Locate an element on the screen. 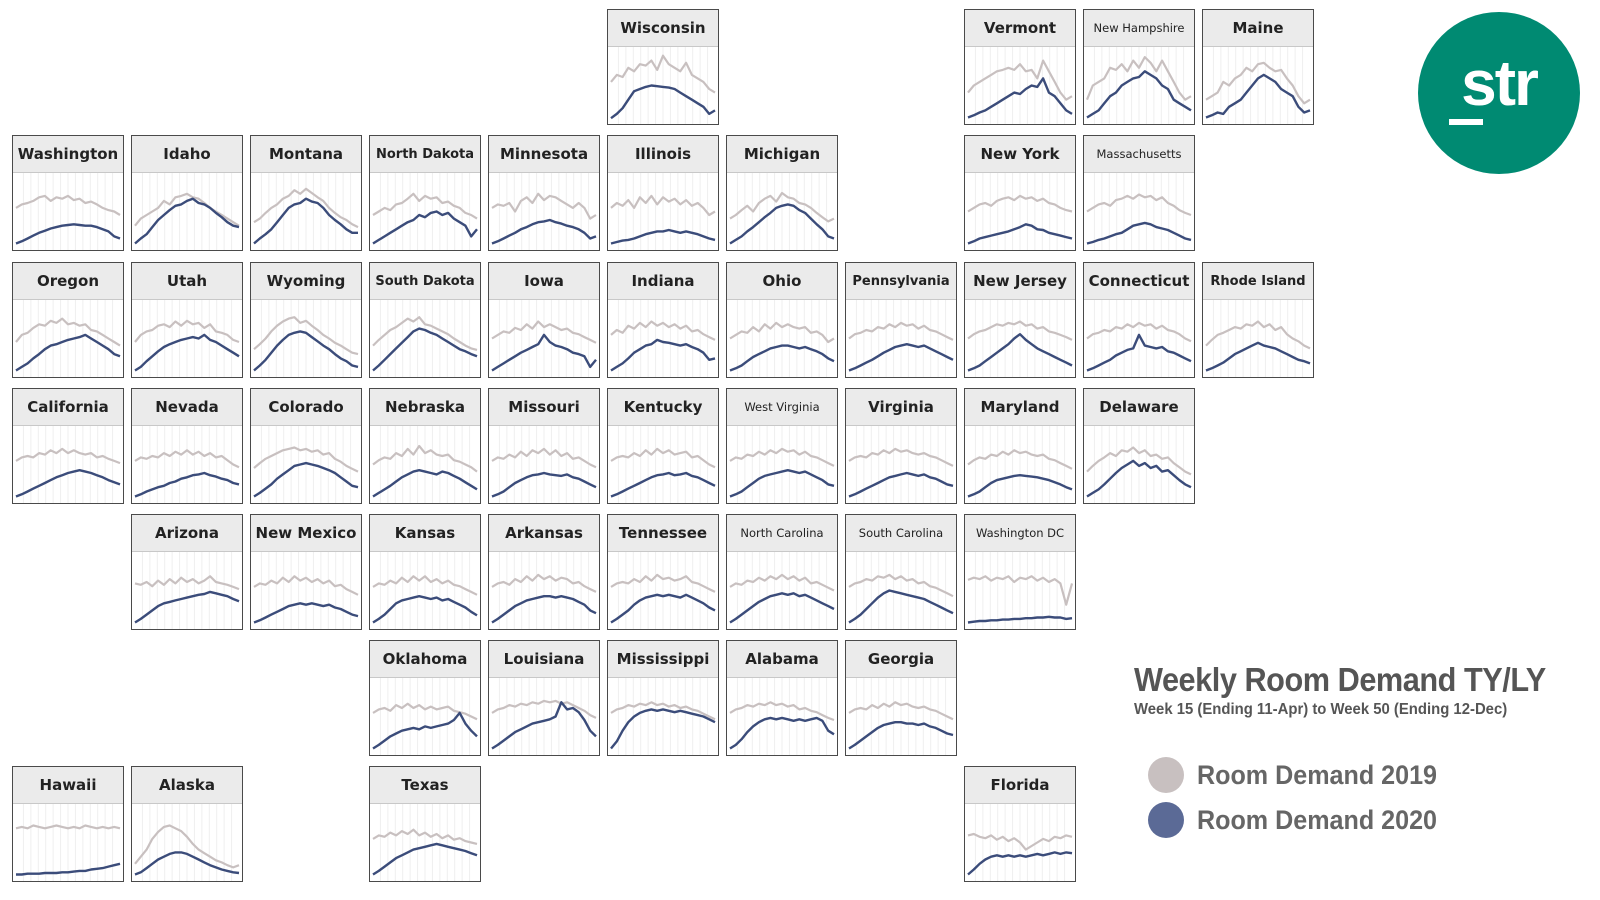  state-panel-wyoming: Wyoming is located at coordinates (306, 320).